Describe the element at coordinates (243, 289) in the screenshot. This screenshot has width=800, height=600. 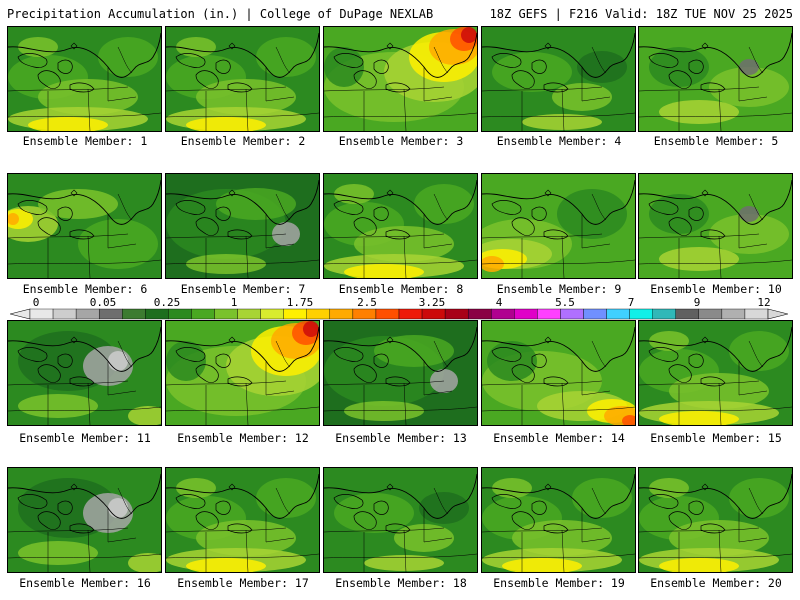
I see `ensemble-member-label: Ensemble Member: 7` at that location.